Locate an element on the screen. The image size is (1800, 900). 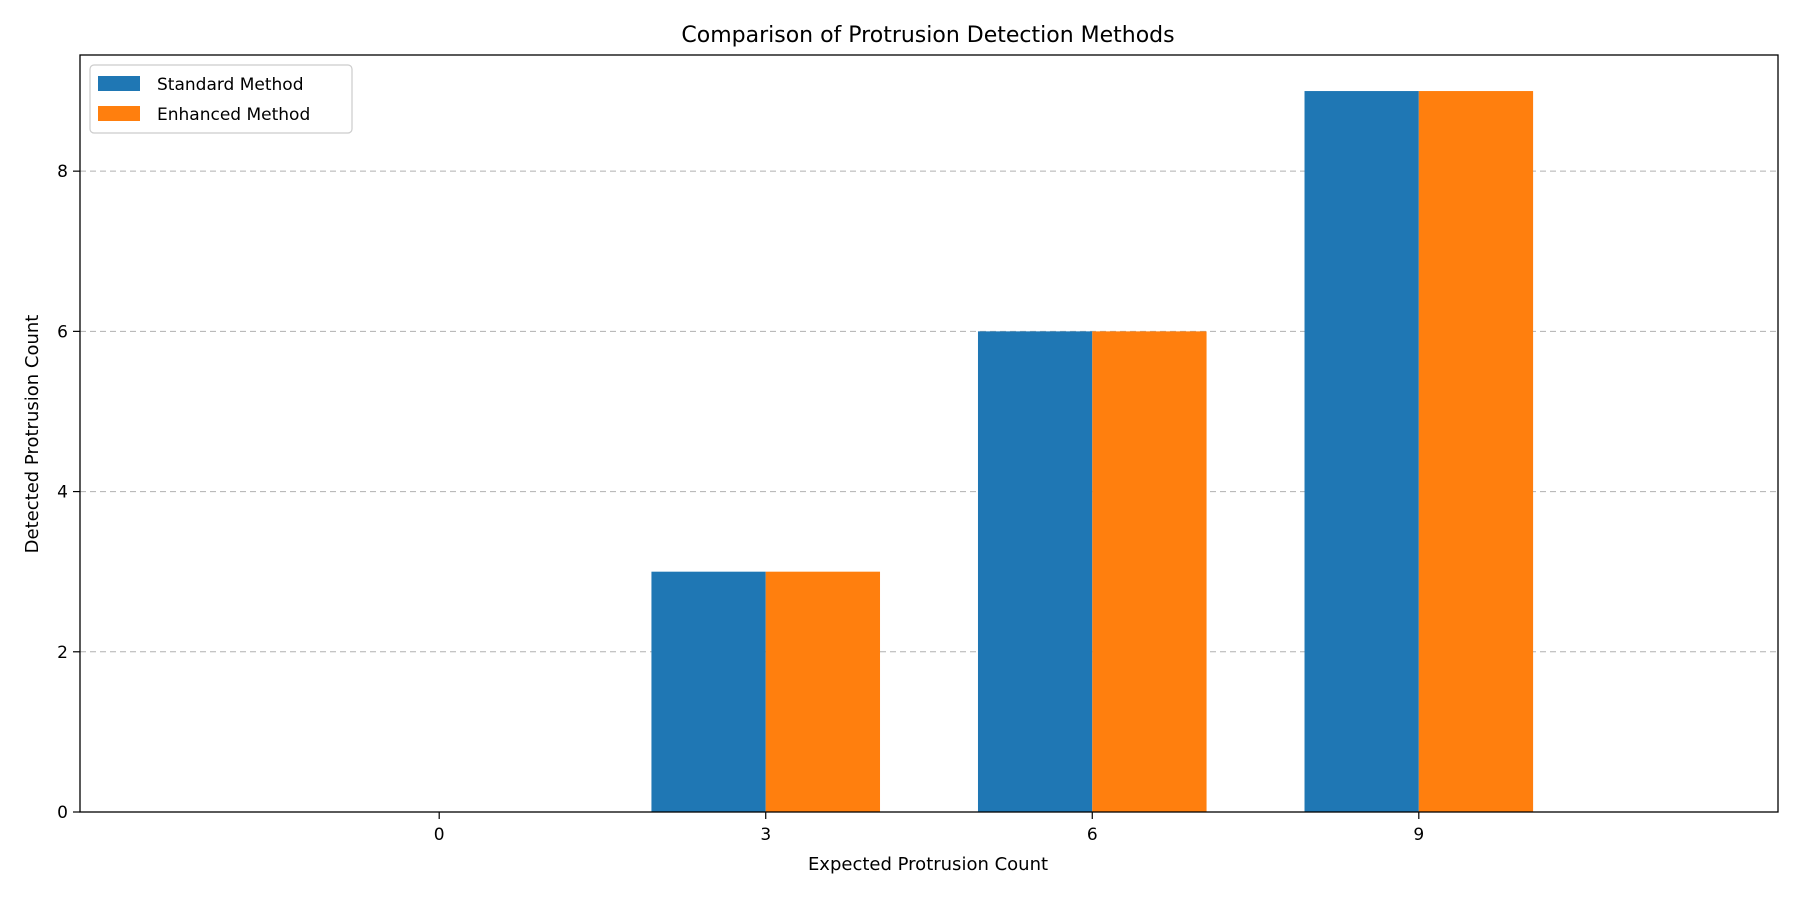
y-axis: 0 2 4 6 8 is located at coordinates (68, 492).